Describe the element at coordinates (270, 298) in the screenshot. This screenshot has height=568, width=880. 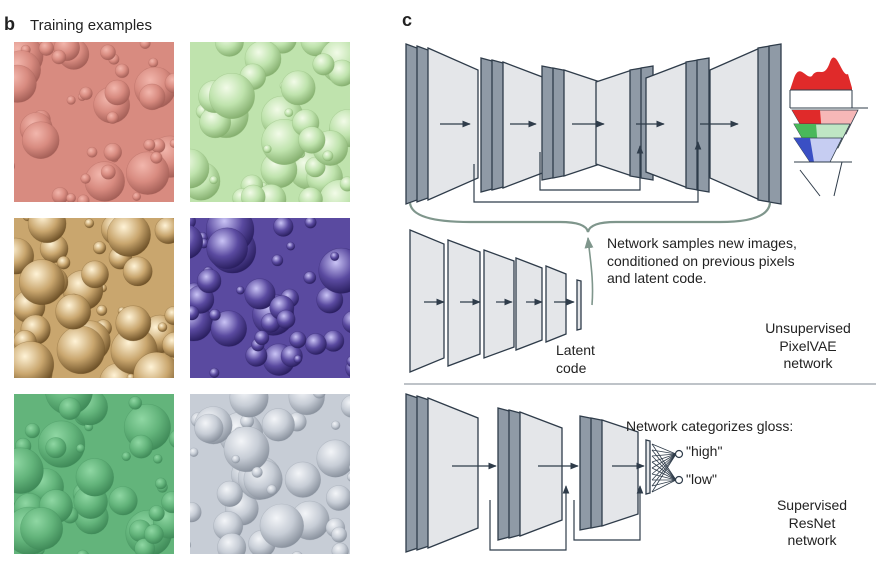
I see `texture-purple-glossy` at that location.